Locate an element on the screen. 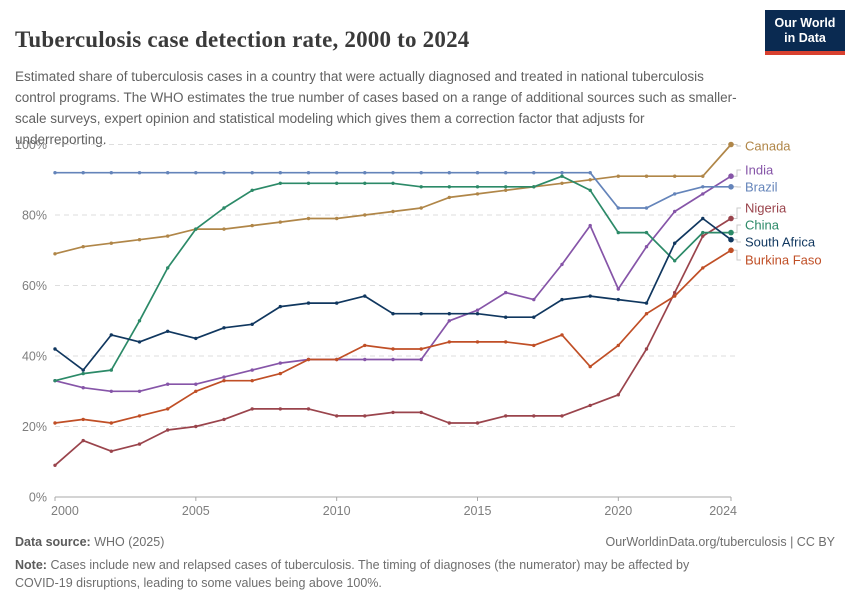  point-burkina-faso-2021 is located at coordinates (646, 314).